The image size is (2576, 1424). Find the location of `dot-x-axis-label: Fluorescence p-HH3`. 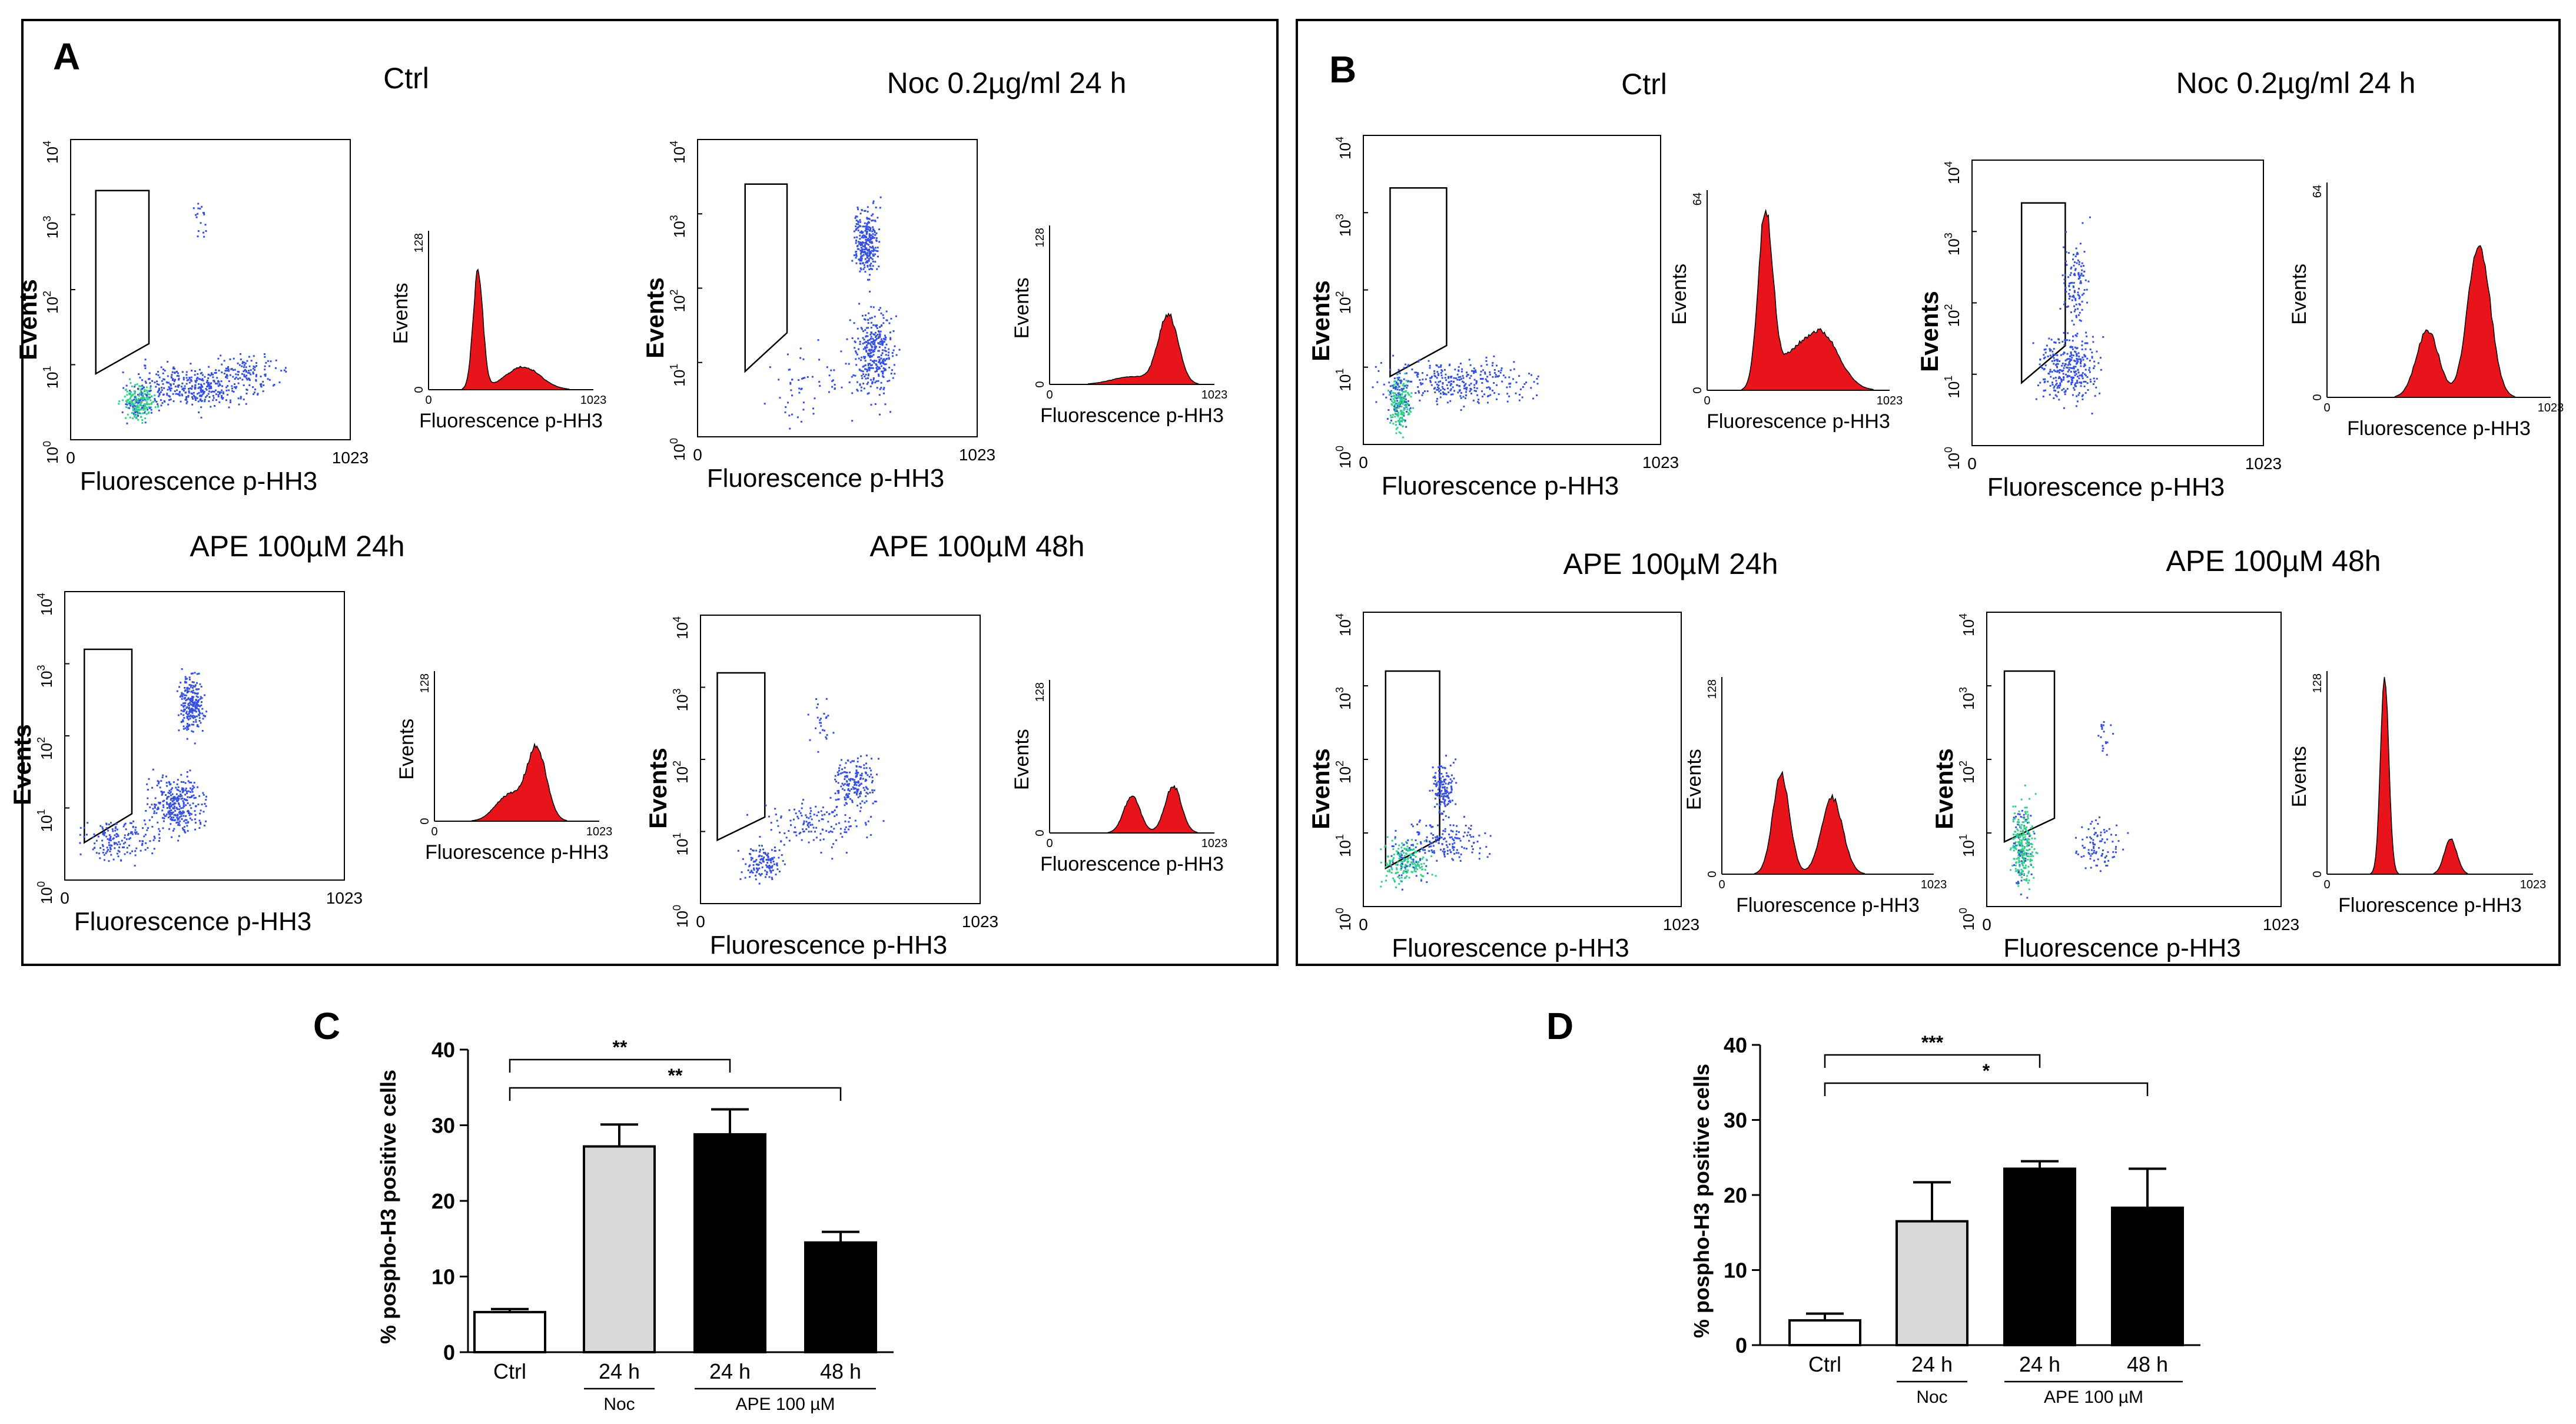

dot-x-axis-label: Fluorescence p-HH3 is located at coordinates (829, 945).